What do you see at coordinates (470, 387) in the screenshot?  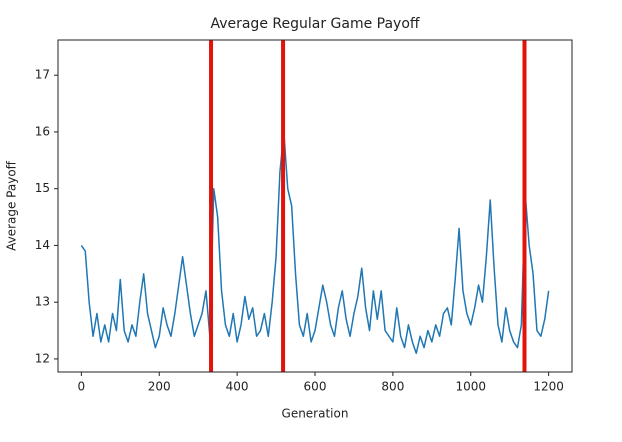 I see `x-tick-label: 1000` at bounding box center [470, 387].